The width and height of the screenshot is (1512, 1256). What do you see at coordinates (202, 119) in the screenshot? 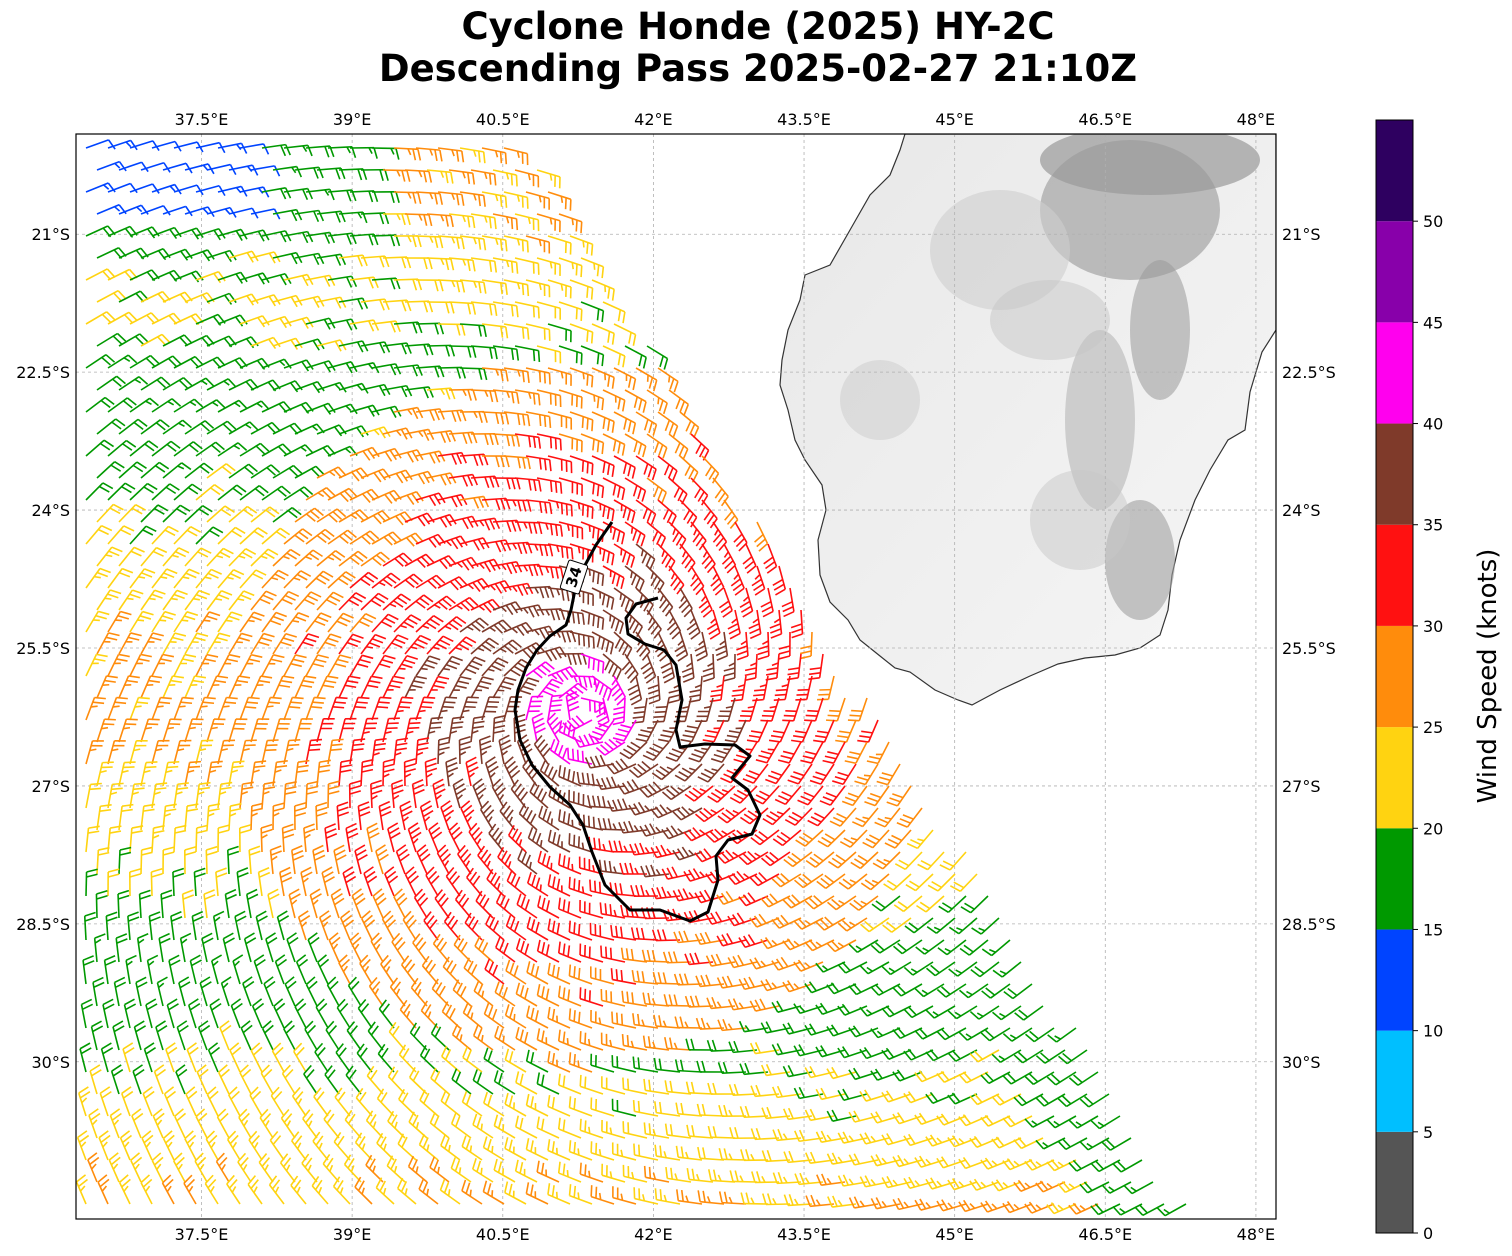
I see `lon-tick-label-top: 37.5°E` at bounding box center [202, 119].